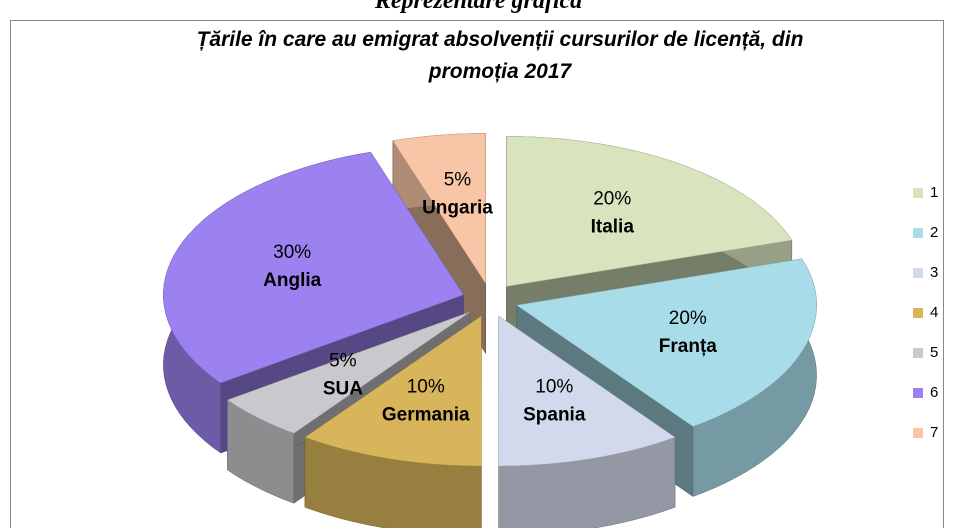 The height and width of the screenshot is (528, 957). I want to click on slice-label: Ungaria, so click(457, 208).